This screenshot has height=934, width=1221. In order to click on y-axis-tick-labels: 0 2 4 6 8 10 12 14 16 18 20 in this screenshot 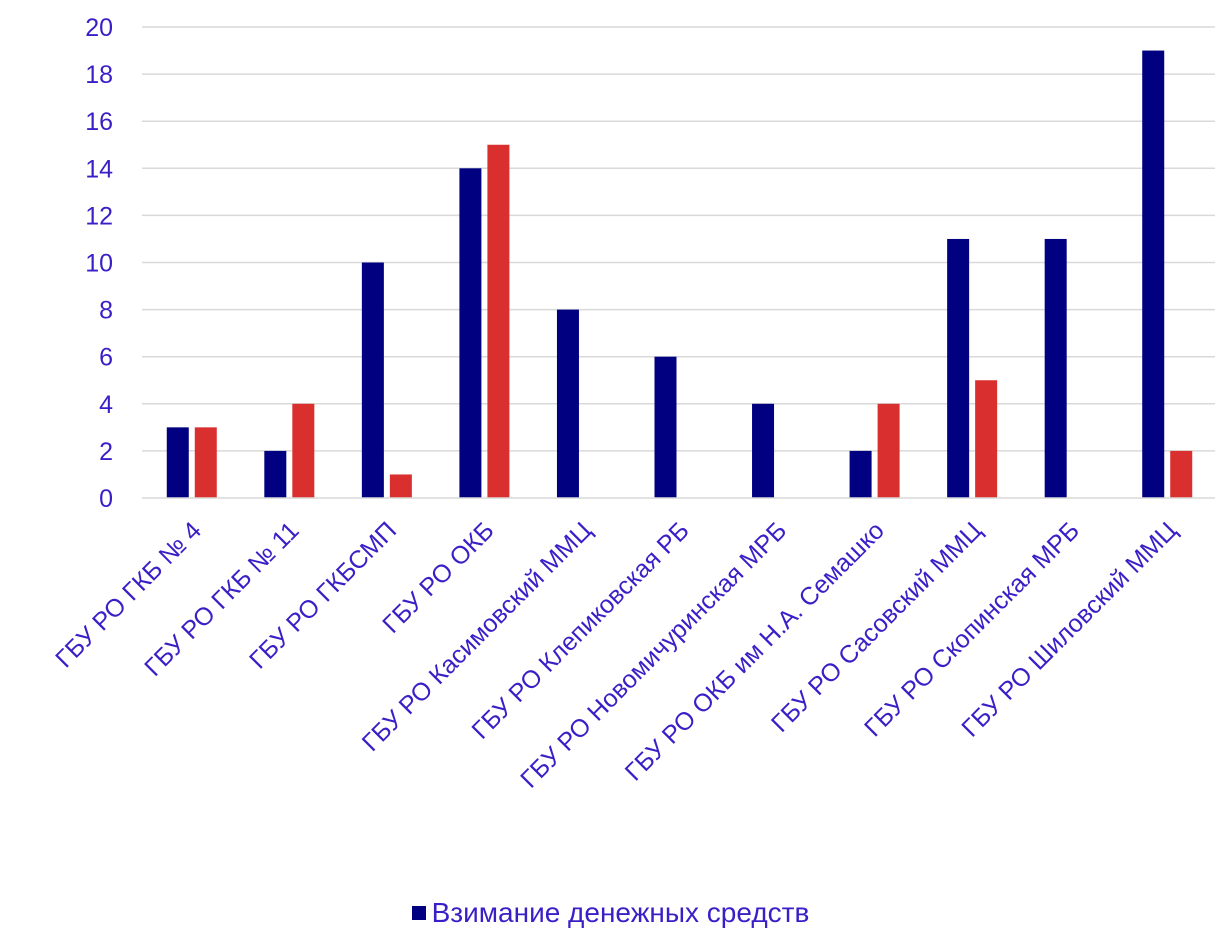, I will do `click(99, 263)`.